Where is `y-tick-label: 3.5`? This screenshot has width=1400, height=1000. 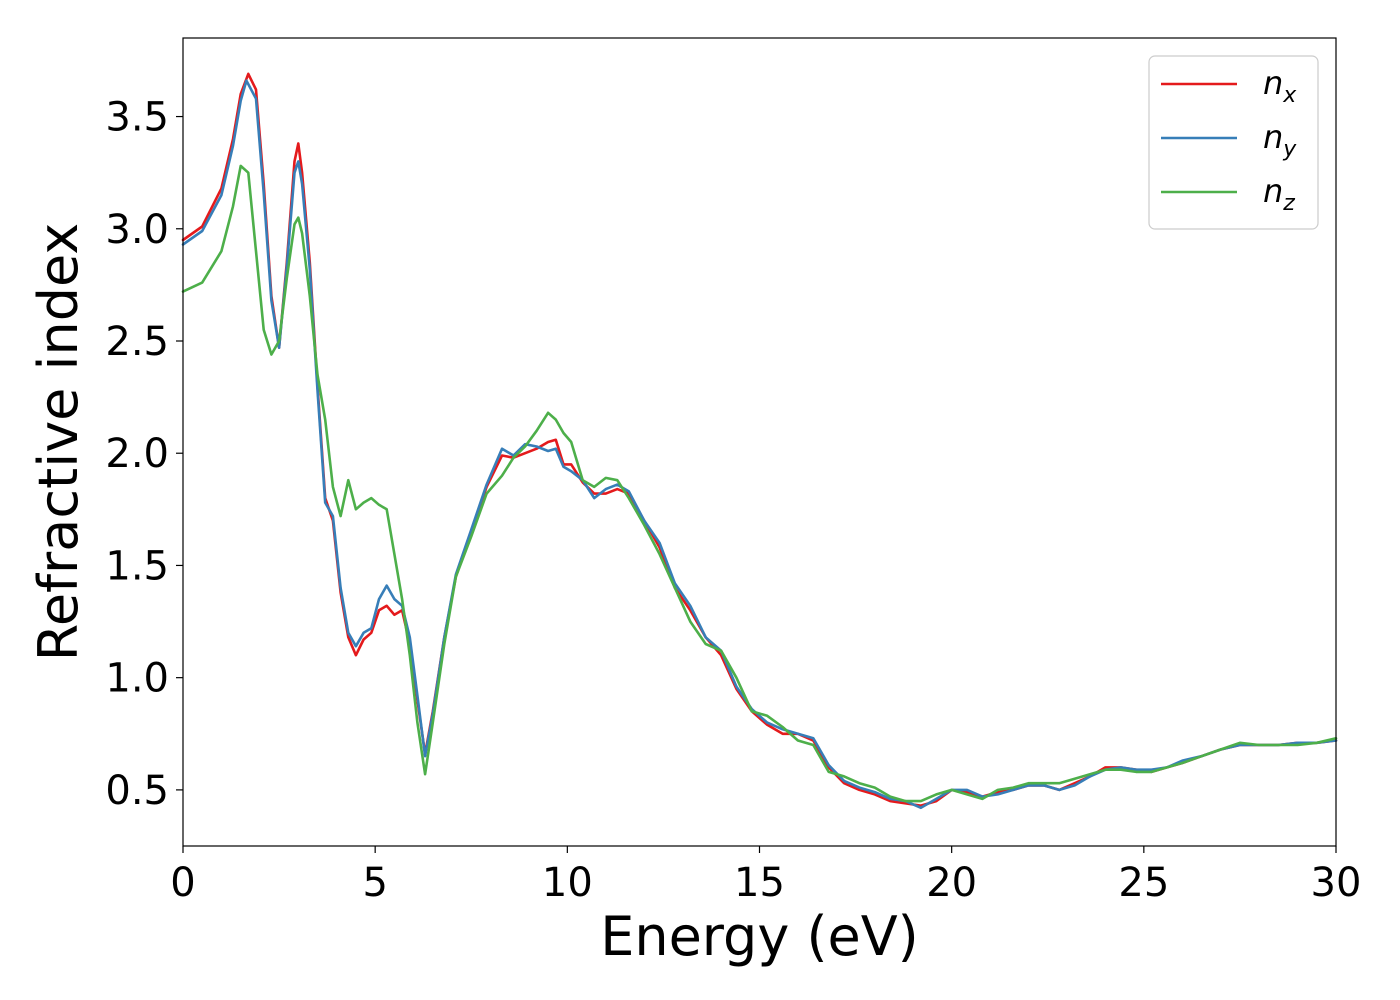
y-tick-label: 3.5 is located at coordinates (137, 118).